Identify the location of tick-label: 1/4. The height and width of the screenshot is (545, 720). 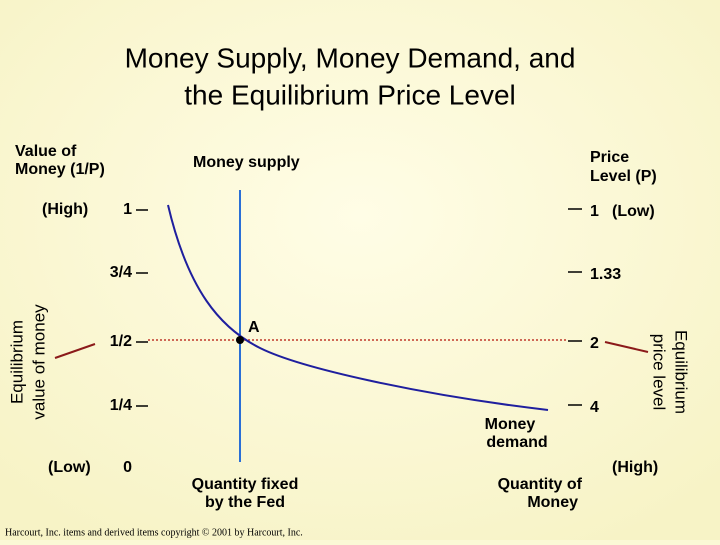
(121, 405).